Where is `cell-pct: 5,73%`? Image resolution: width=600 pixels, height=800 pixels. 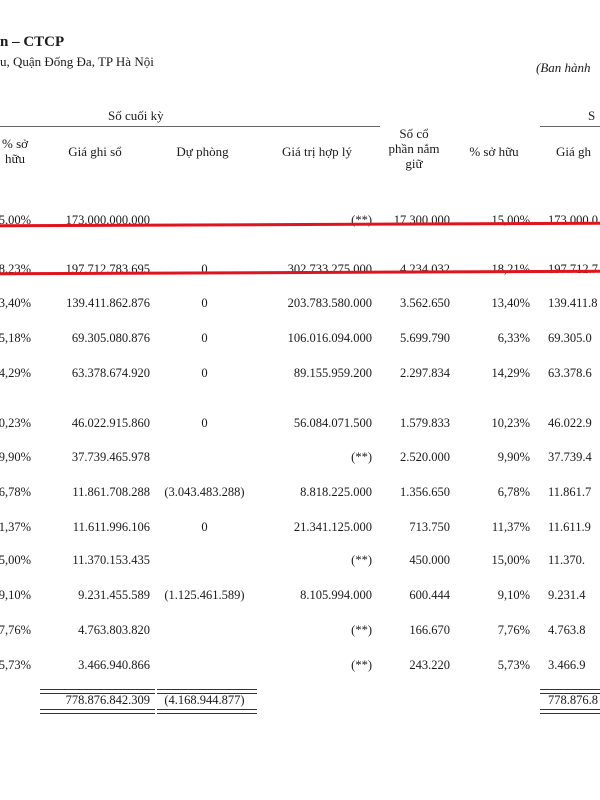 cell-pct: 5,73% is located at coordinates (513, 665).